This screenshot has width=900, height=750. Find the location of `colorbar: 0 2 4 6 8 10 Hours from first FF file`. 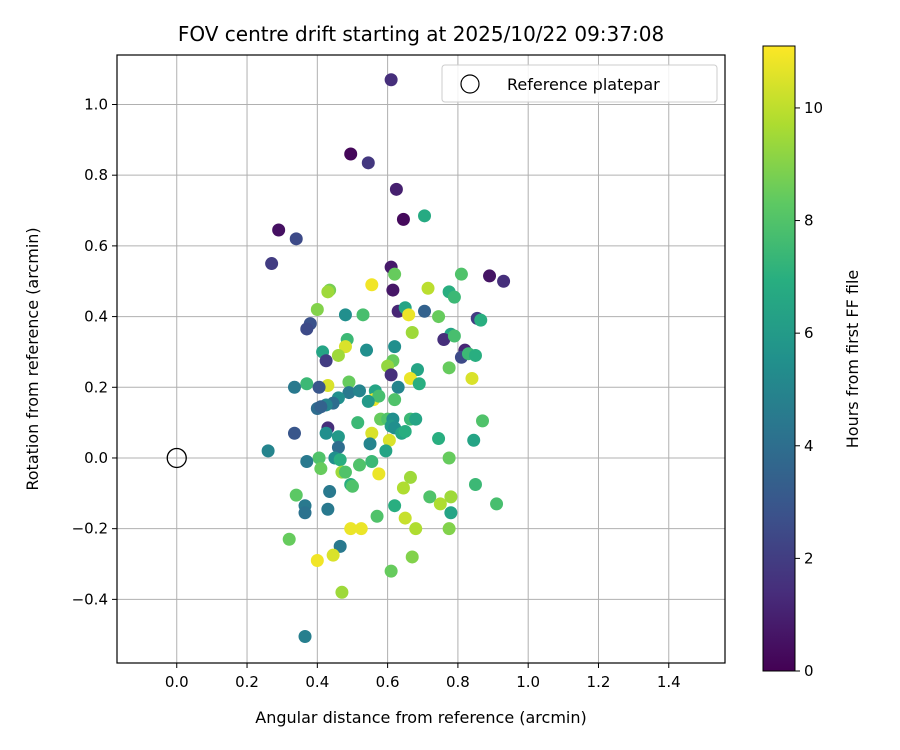

colorbar: 0 2 4 6 8 10 Hours from first FF file is located at coordinates (812, 362).